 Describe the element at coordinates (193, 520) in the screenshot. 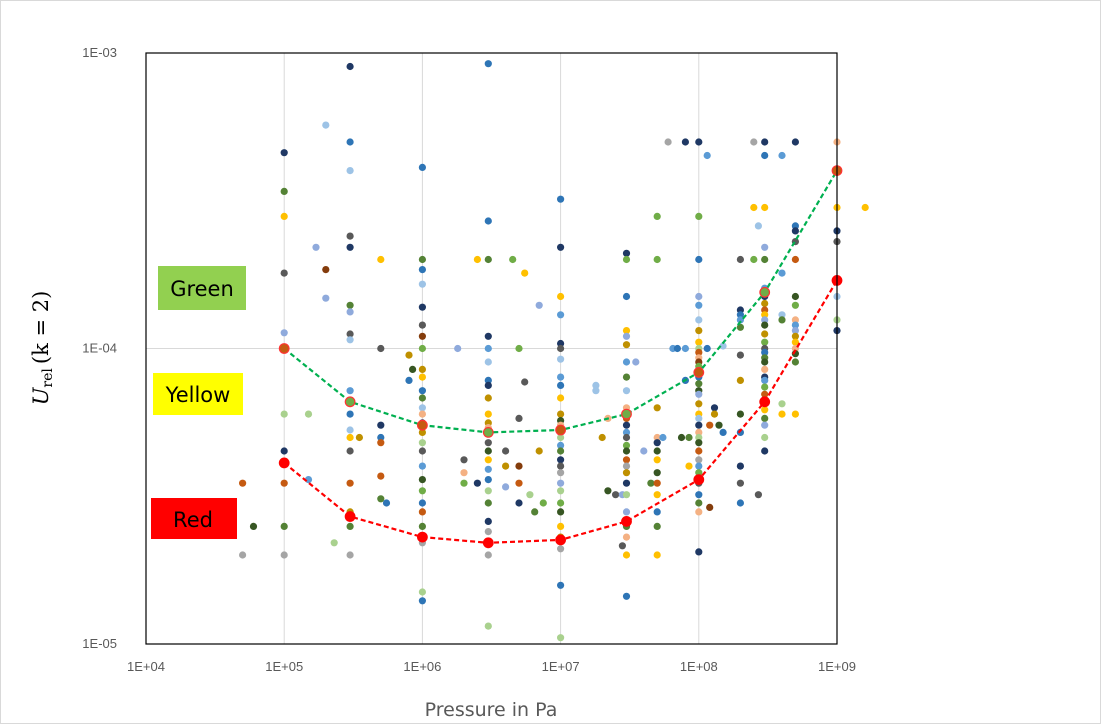

I see `label-red-text: Red` at that location.